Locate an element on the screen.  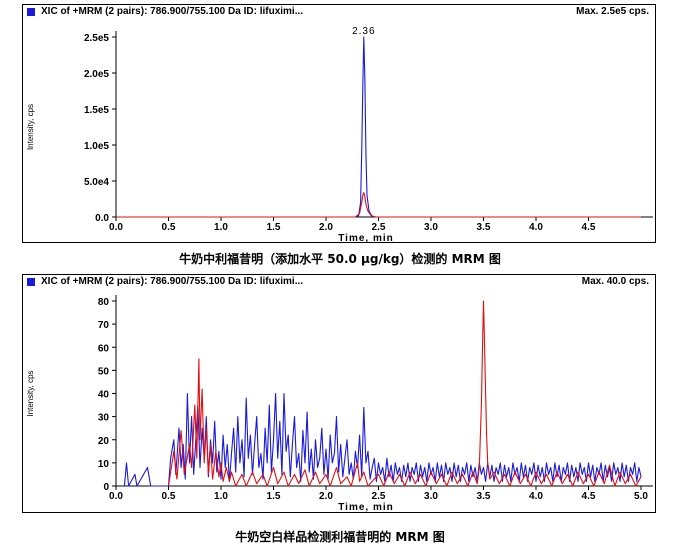
y-tick-label: 2.0e5 is located at coordinates (96, 74).